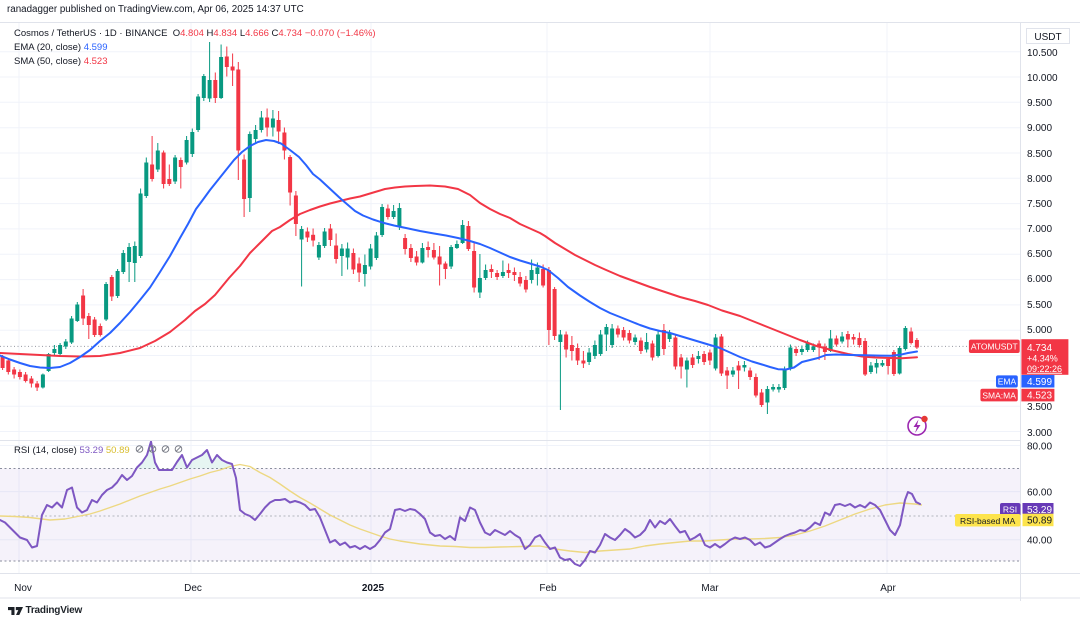 This screenshot has height=626, width=1080. What do you see at coordinates (23, 588) in the screenshot?
I see `svg-text: Nov` at bounding box center [23, 588].